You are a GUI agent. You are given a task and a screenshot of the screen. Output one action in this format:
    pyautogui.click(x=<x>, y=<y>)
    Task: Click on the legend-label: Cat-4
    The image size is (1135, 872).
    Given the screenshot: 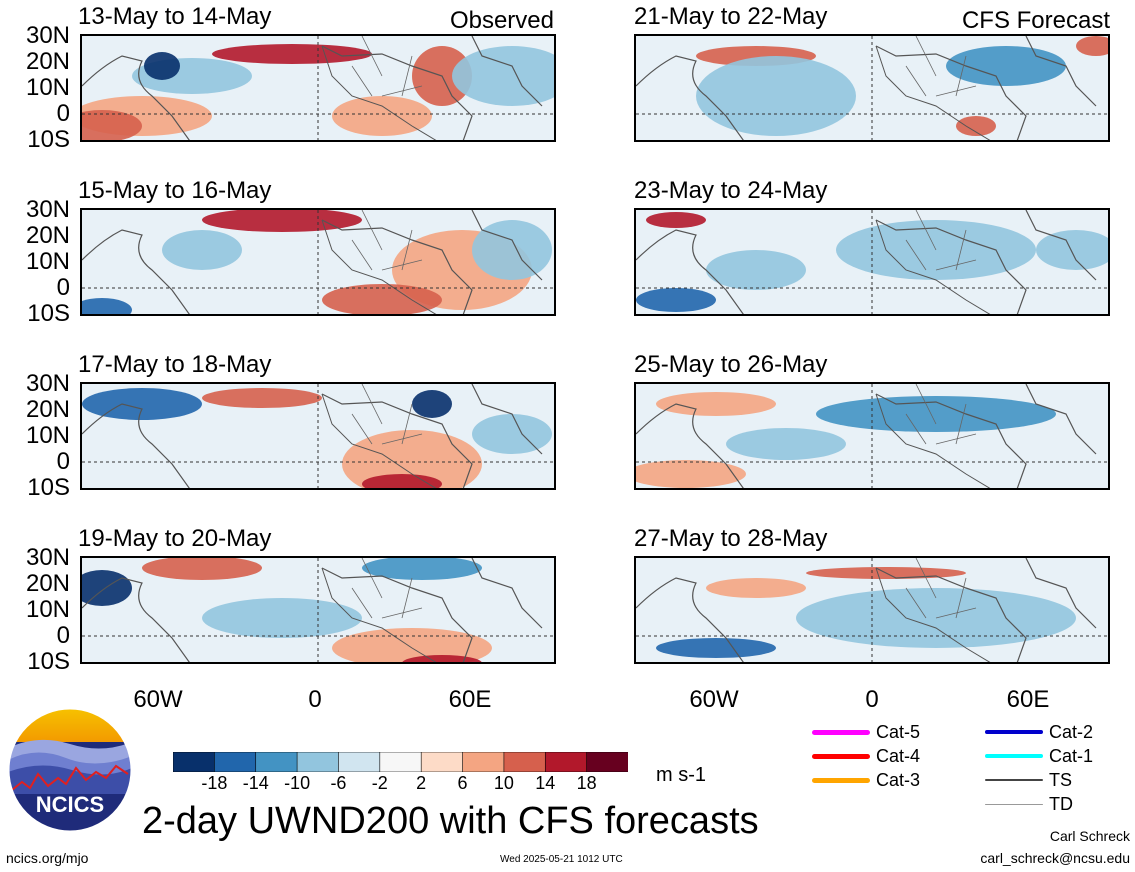 What is the action you would take?
    pyautogui.click(x=898, y=755)
    